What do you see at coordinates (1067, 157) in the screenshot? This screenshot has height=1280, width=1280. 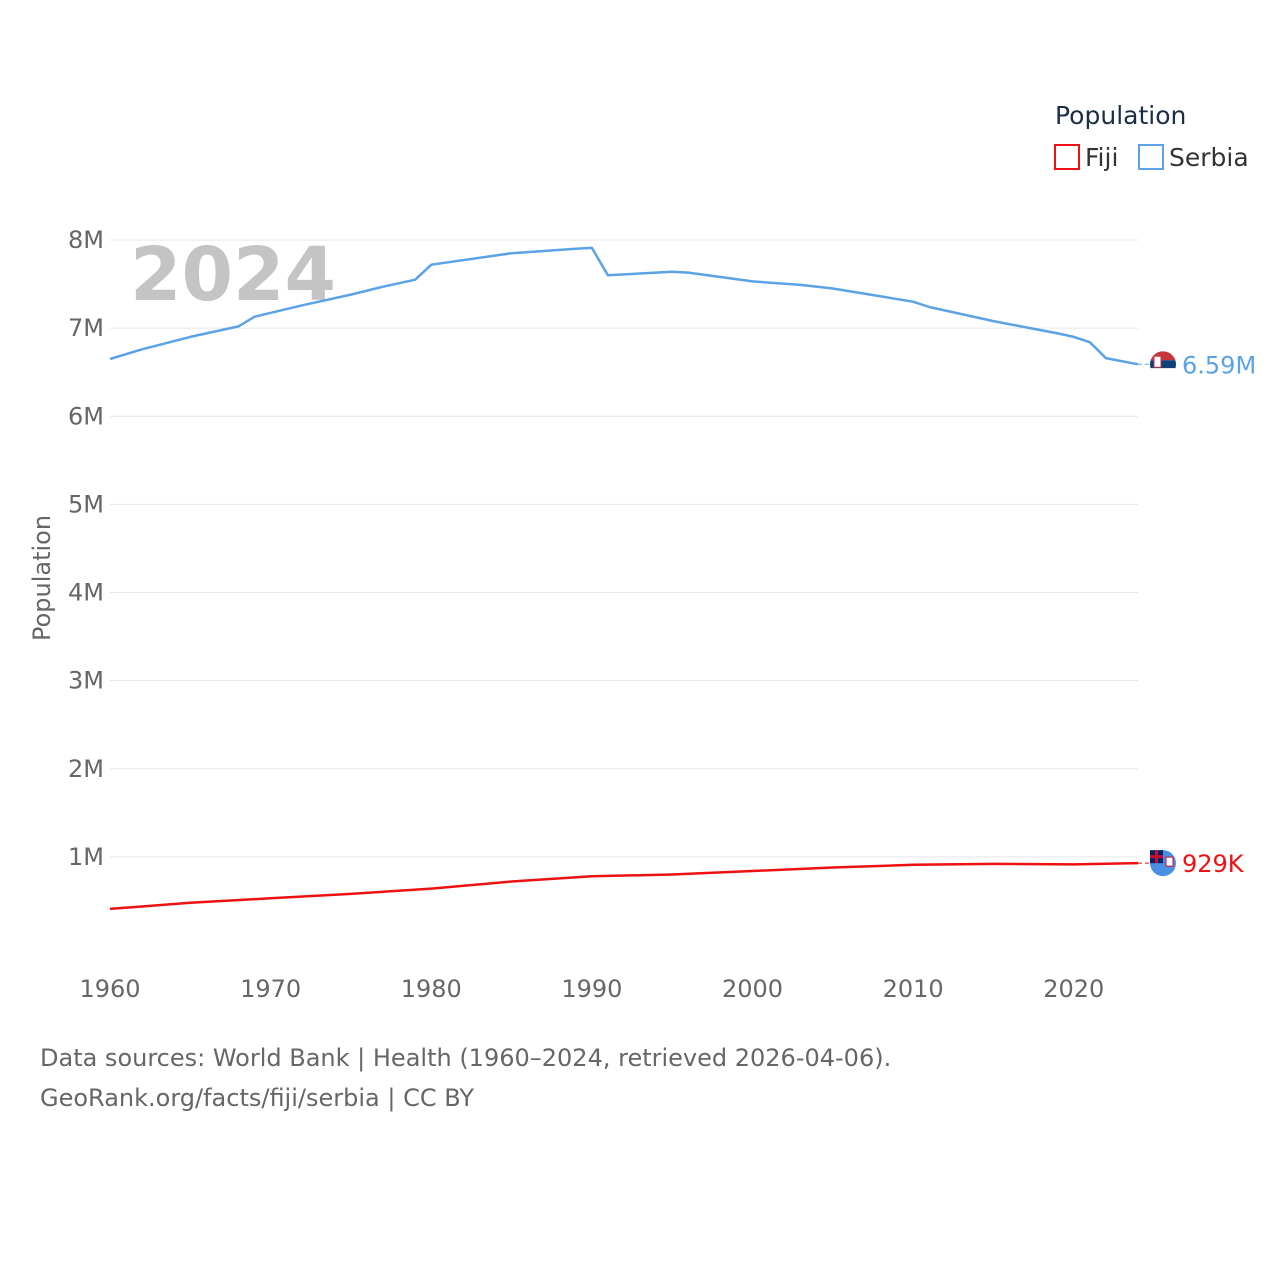 I see `legend-swatch-fiji` at bounding box center [1067, 157].